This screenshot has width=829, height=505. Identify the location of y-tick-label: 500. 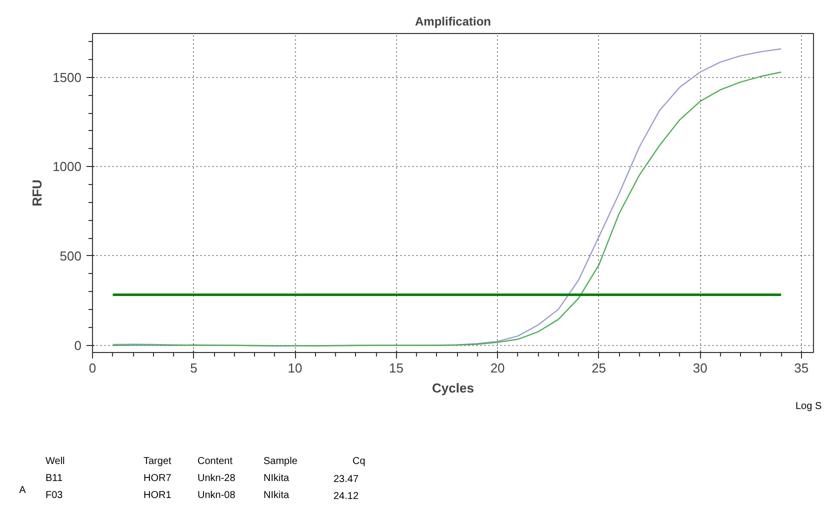
(71, 256).